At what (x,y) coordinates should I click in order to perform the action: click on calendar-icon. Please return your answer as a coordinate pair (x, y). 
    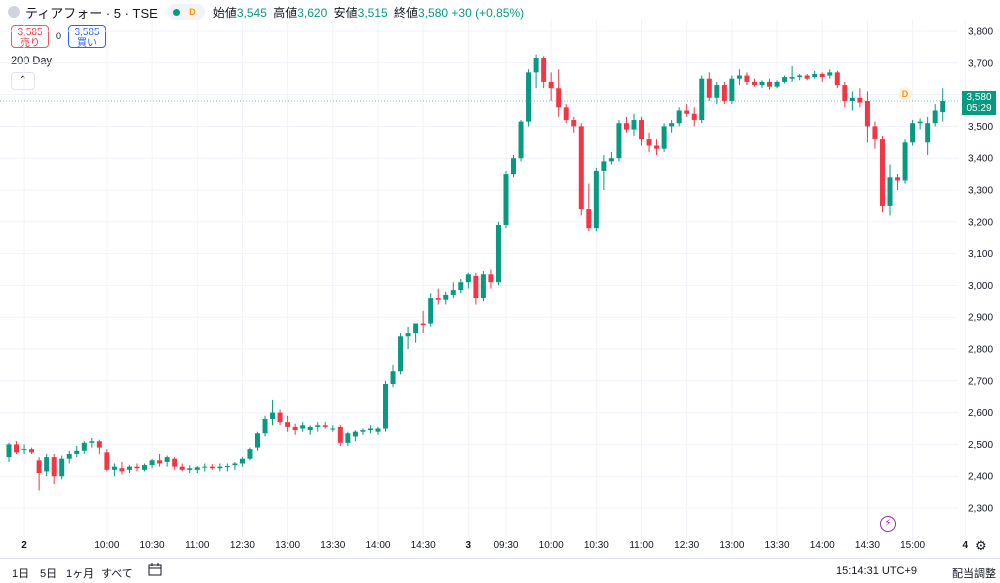
    Looking at the image, I should click on (155, 569).